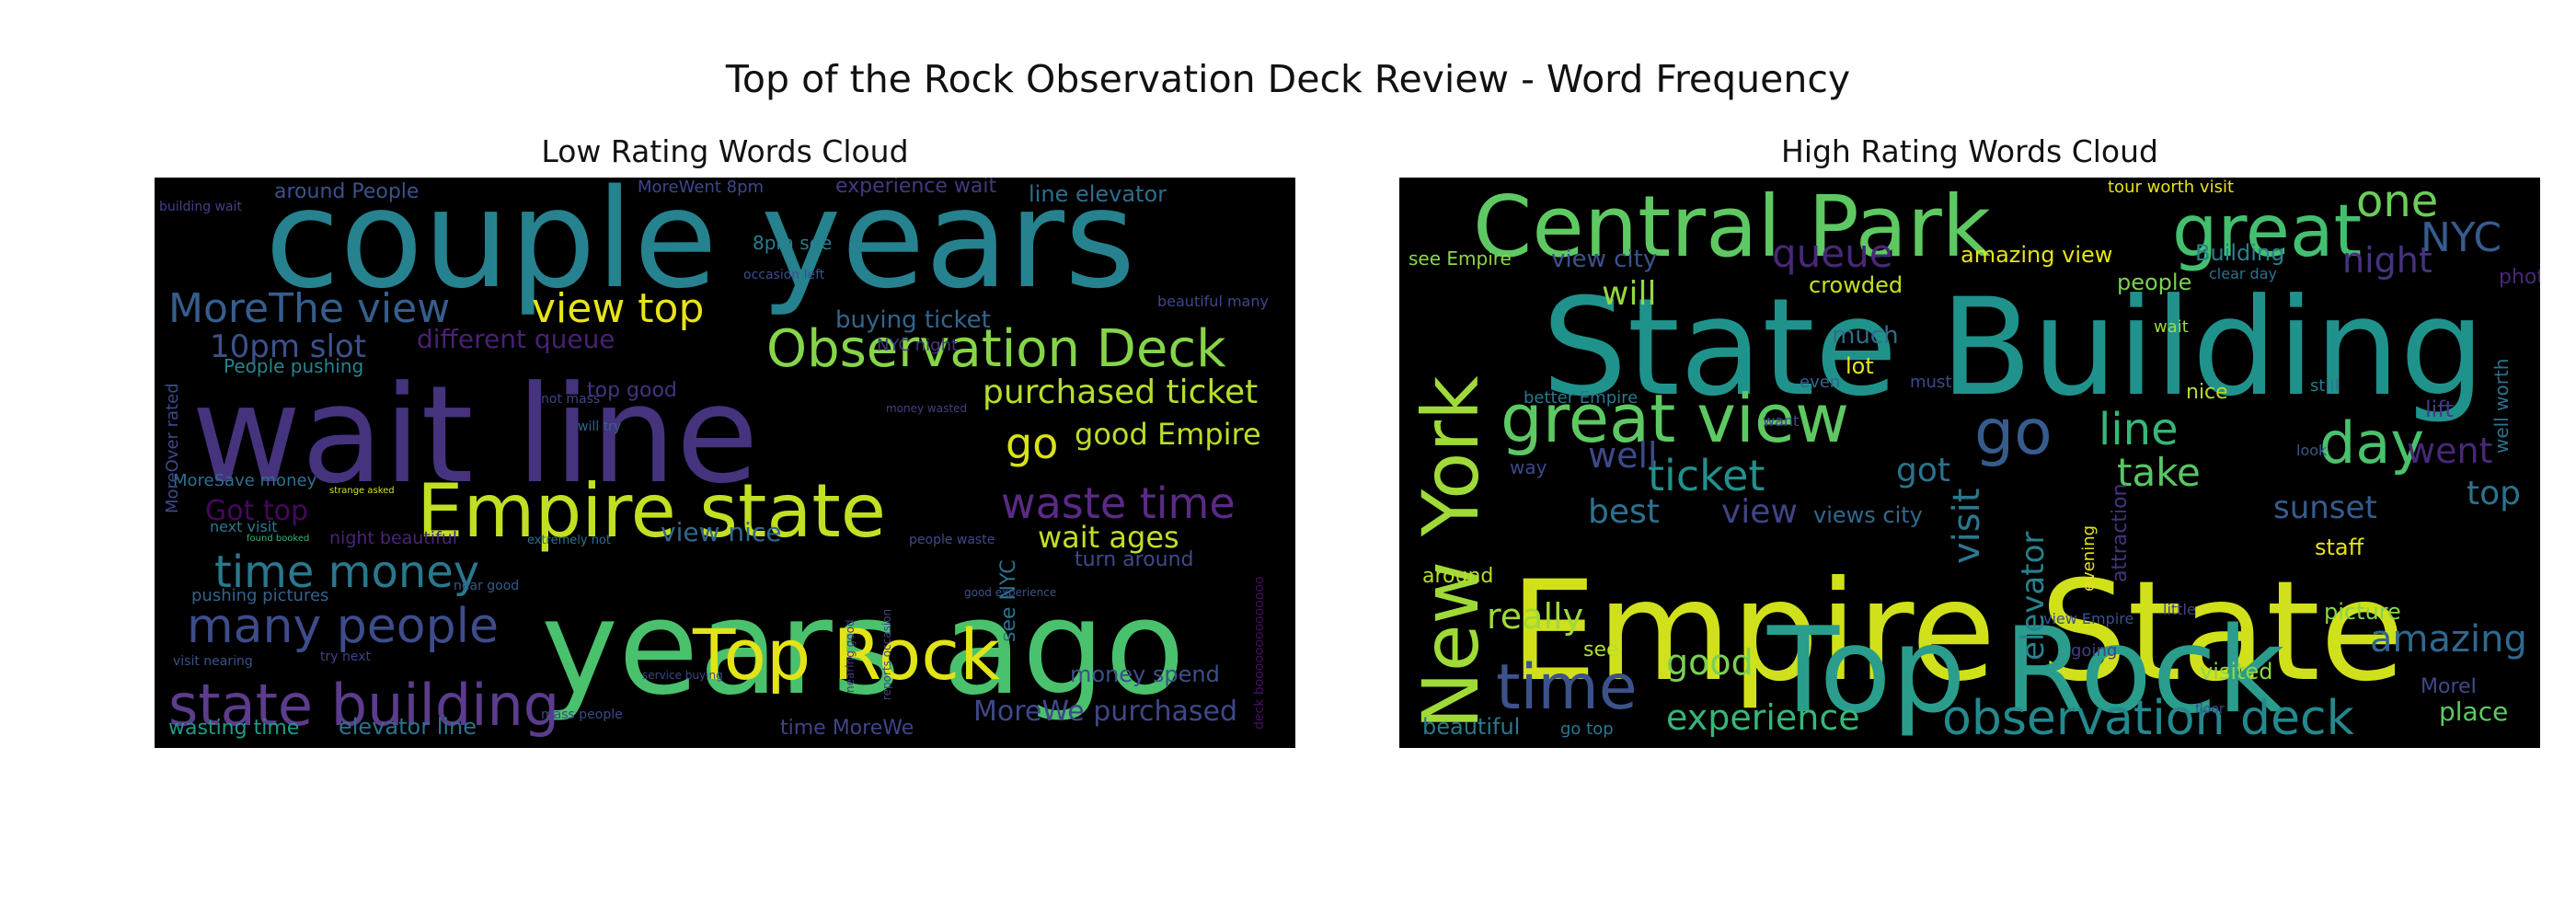  Describe the element at coordinates (2325, 507) in the screenshot. I see `word-sunset: sunset` at that location.